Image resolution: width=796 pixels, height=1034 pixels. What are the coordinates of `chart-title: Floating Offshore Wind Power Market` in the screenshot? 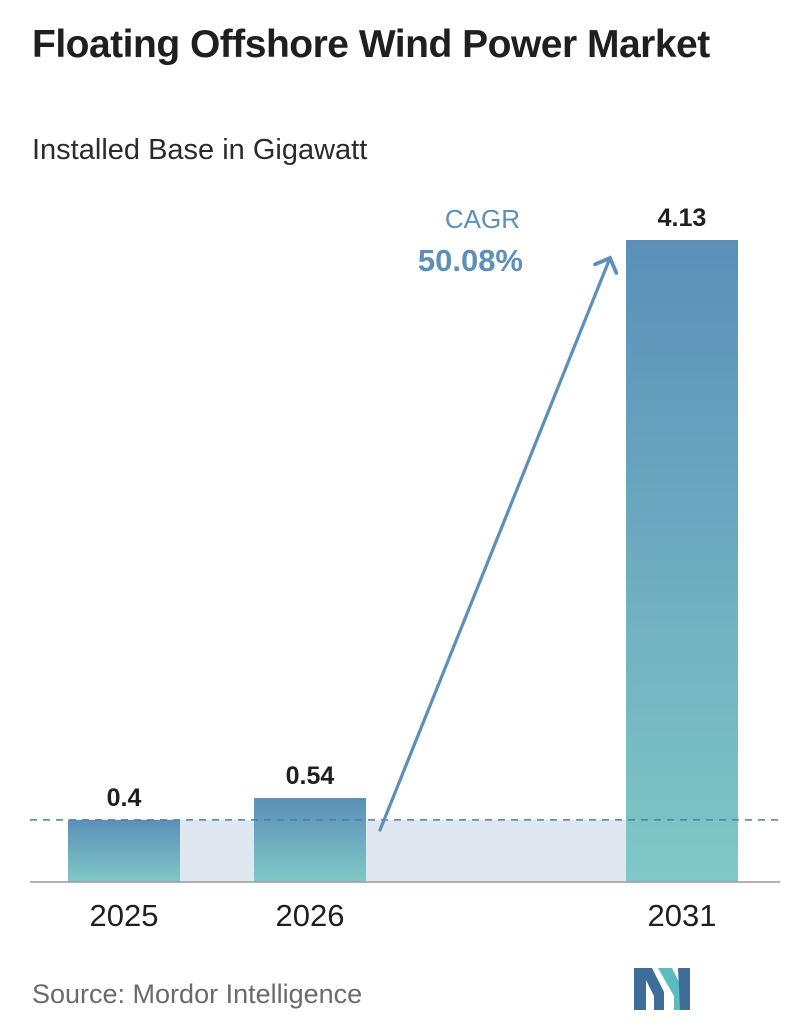 It's located at (371, 44).